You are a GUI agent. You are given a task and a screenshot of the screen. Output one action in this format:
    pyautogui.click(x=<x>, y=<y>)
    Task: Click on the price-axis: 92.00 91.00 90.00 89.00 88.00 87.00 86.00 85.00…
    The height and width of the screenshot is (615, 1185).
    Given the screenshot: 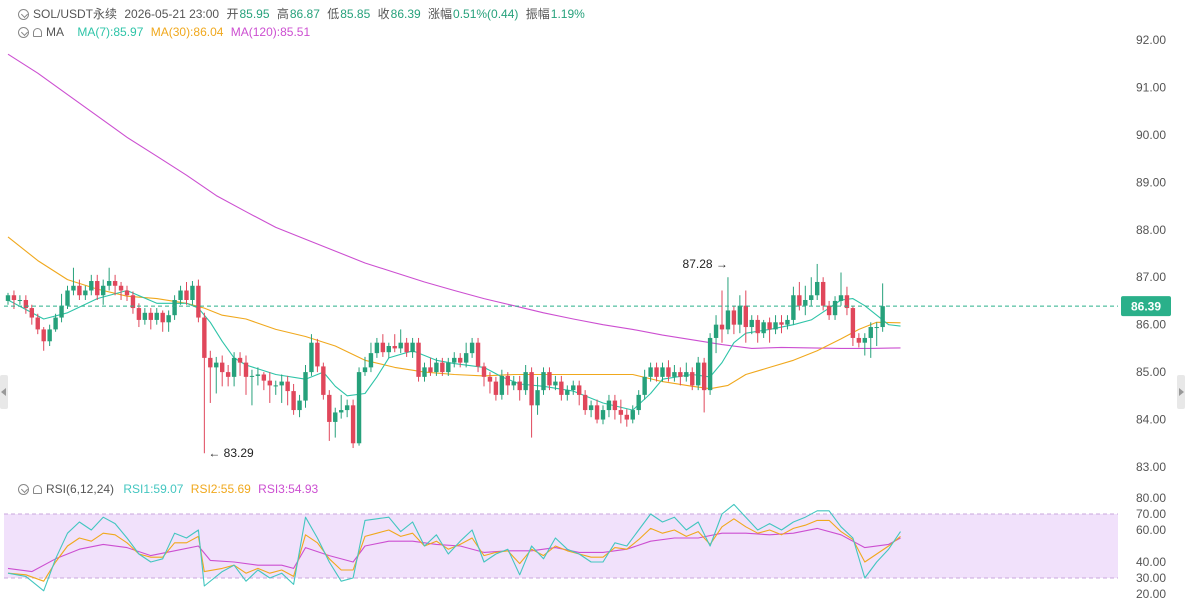 What is the action you would take?
    pyautogui.click(x=1151, y=253)
    